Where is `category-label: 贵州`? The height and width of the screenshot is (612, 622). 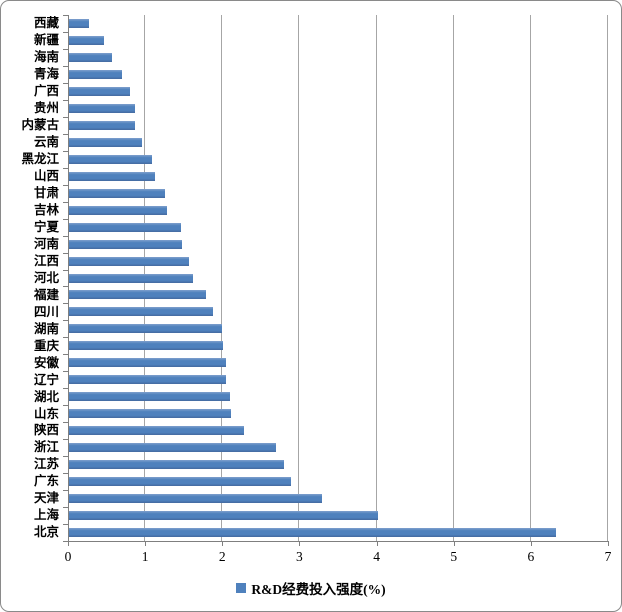 category-label: 贵州 is located at coordinates (46, 108).